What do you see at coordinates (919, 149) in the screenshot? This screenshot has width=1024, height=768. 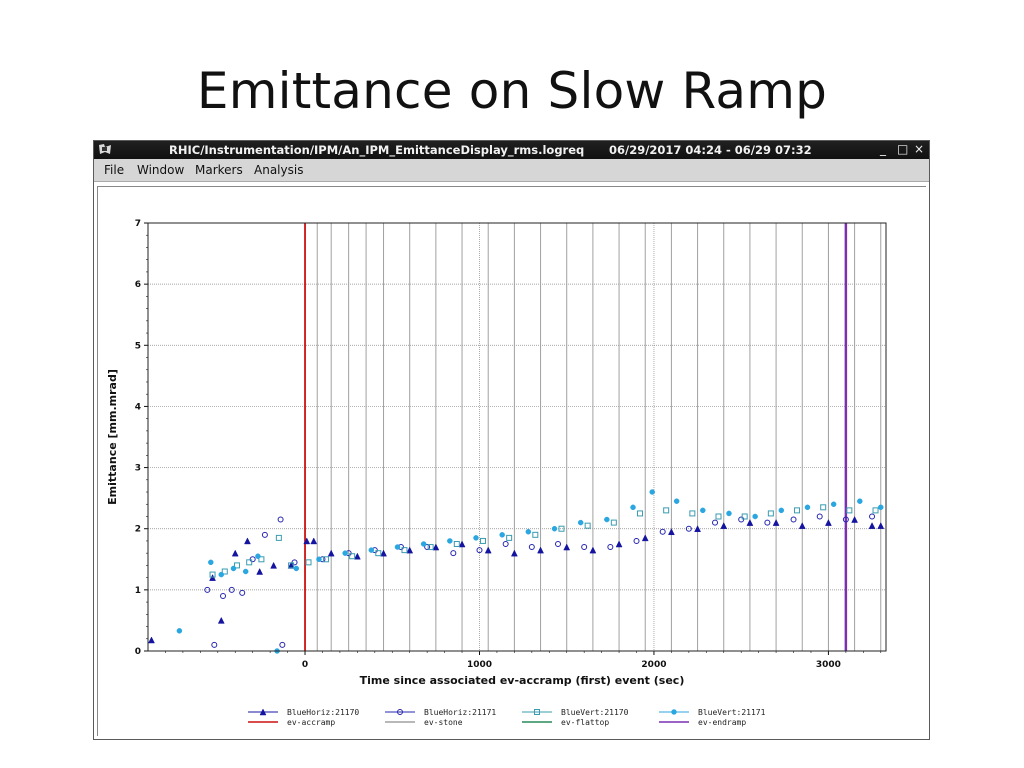 I see `close-button: ×` at bounding box center [919, 149].